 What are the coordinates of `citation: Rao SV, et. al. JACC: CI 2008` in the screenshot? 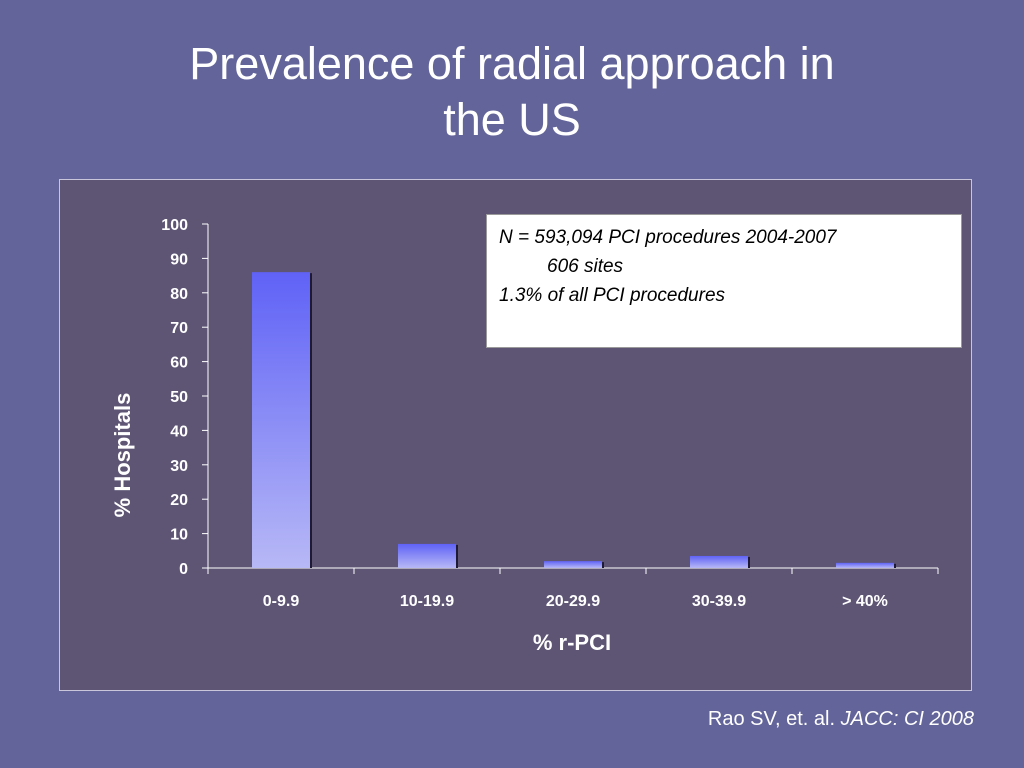 It's located at (841, 719).